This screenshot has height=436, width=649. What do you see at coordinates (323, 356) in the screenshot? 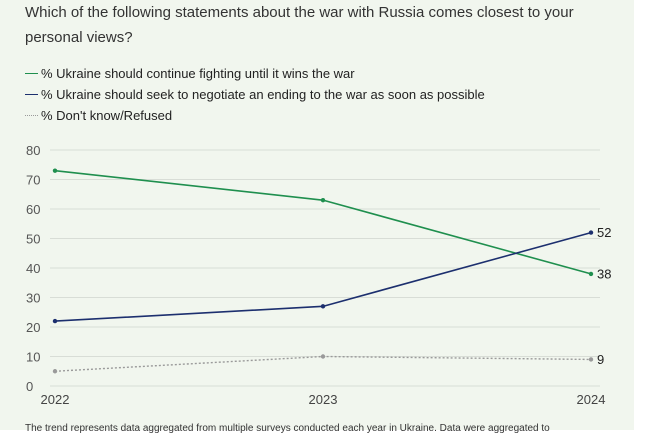
I see `data-point-dontknow-2023` at bounding box center [323, 356].